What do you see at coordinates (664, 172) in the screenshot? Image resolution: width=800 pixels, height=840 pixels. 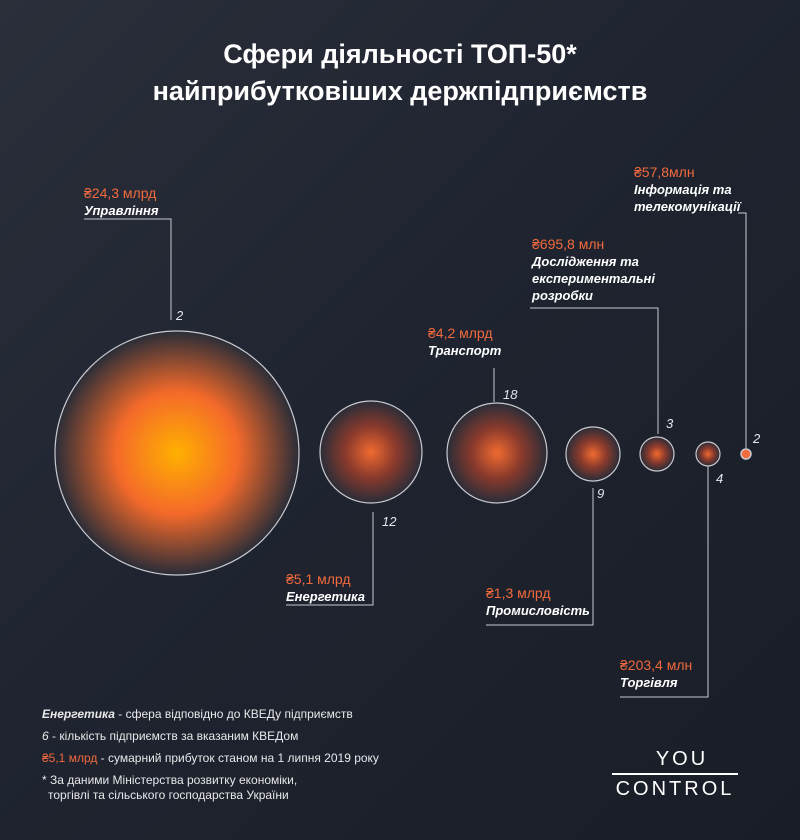 I see `sector-7-profit: ₴57,8млн` at bounding box center [664, 172].